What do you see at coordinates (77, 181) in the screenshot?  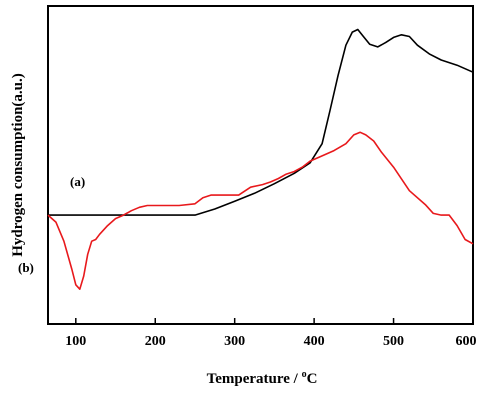 I see `label-a: (a)` at bounding box center [77, 181].